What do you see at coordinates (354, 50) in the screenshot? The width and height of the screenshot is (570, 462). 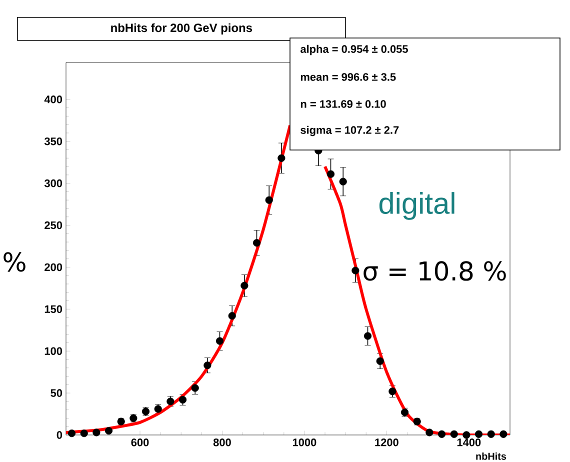 I see `text: alpha = 0.954 ± 0.055` at bounding box center [354, 50].